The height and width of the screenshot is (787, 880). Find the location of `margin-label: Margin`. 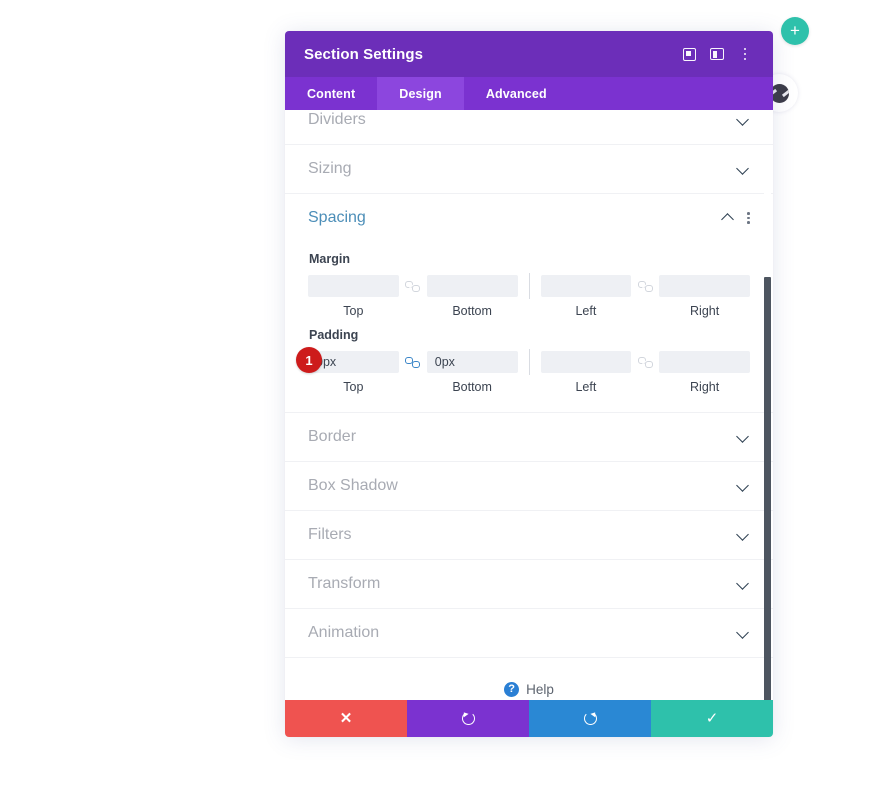

margin-label: Margin is located at coordinates (329, 259).